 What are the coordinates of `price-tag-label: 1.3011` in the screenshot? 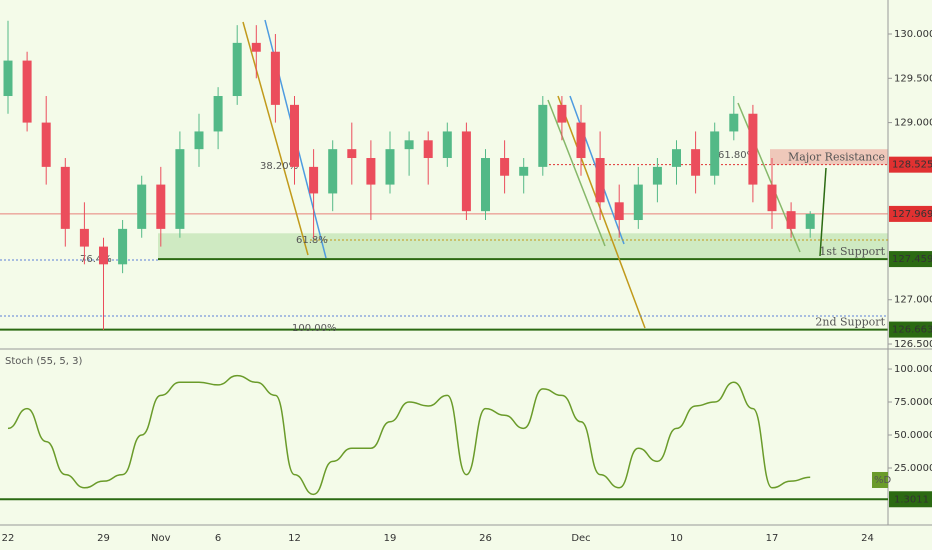 It's located at (911, 499).